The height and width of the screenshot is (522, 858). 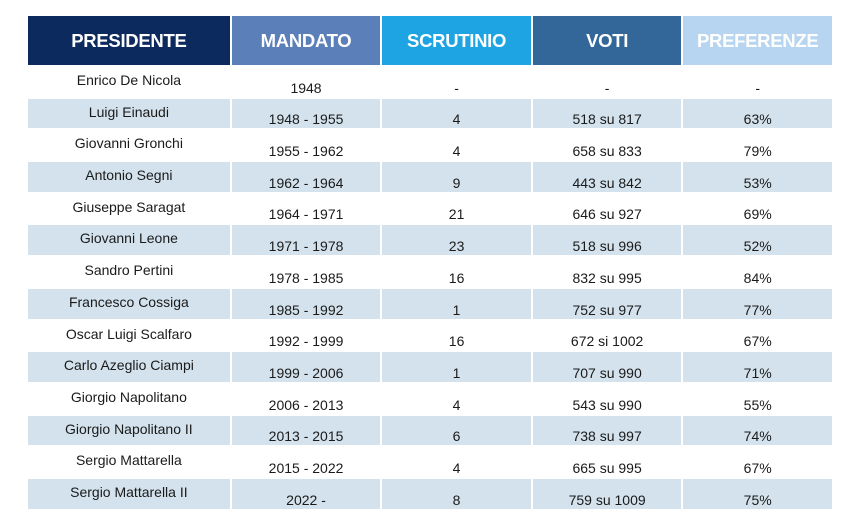 What do you see at coordinates (757, 113) in the screenshot?
I see `cell-preferenze: 63%` at bounding box center [757, 113].